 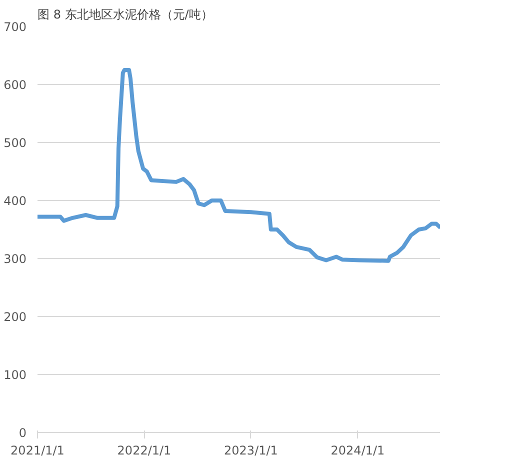 What do you see at coordinates (125, 15) in the screenshot?
I see `chart-title: 图 8 东北地区水泥价格（元/吨）` at bounding box center [125, 15].